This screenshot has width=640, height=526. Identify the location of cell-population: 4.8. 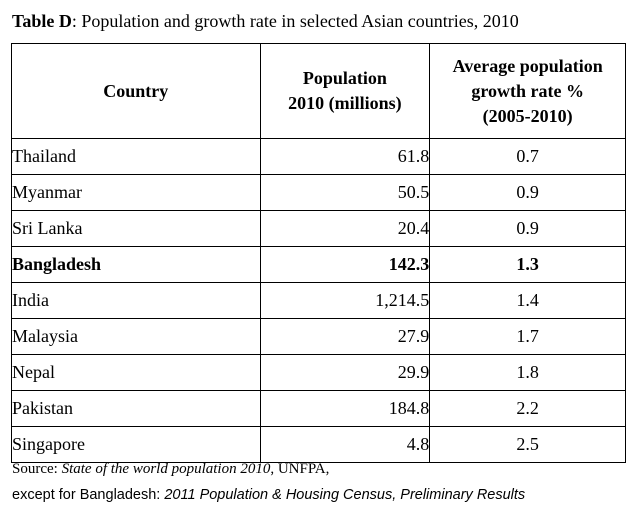
(345, 444).